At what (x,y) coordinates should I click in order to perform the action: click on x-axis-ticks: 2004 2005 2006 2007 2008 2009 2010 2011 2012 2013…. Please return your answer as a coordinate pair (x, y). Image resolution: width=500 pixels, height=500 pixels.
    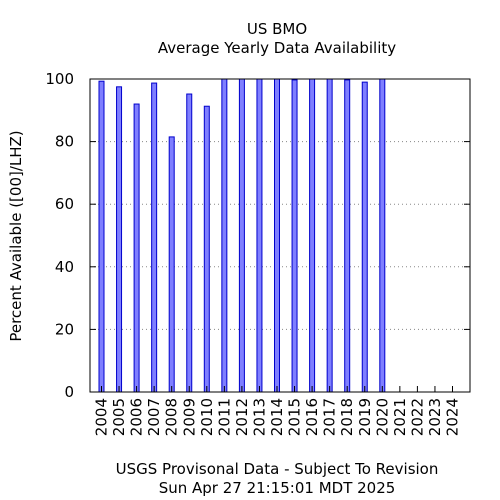
    Looking at the image, I should click on (277, 411).